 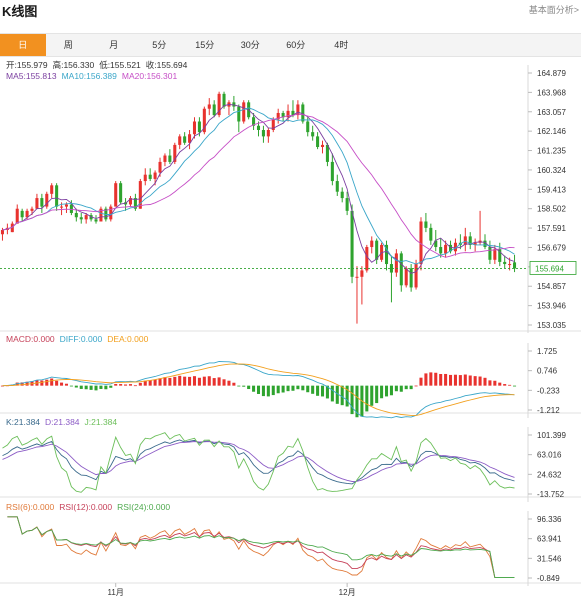 I want to click on tab-week: 周, so click(x=68, y=45).